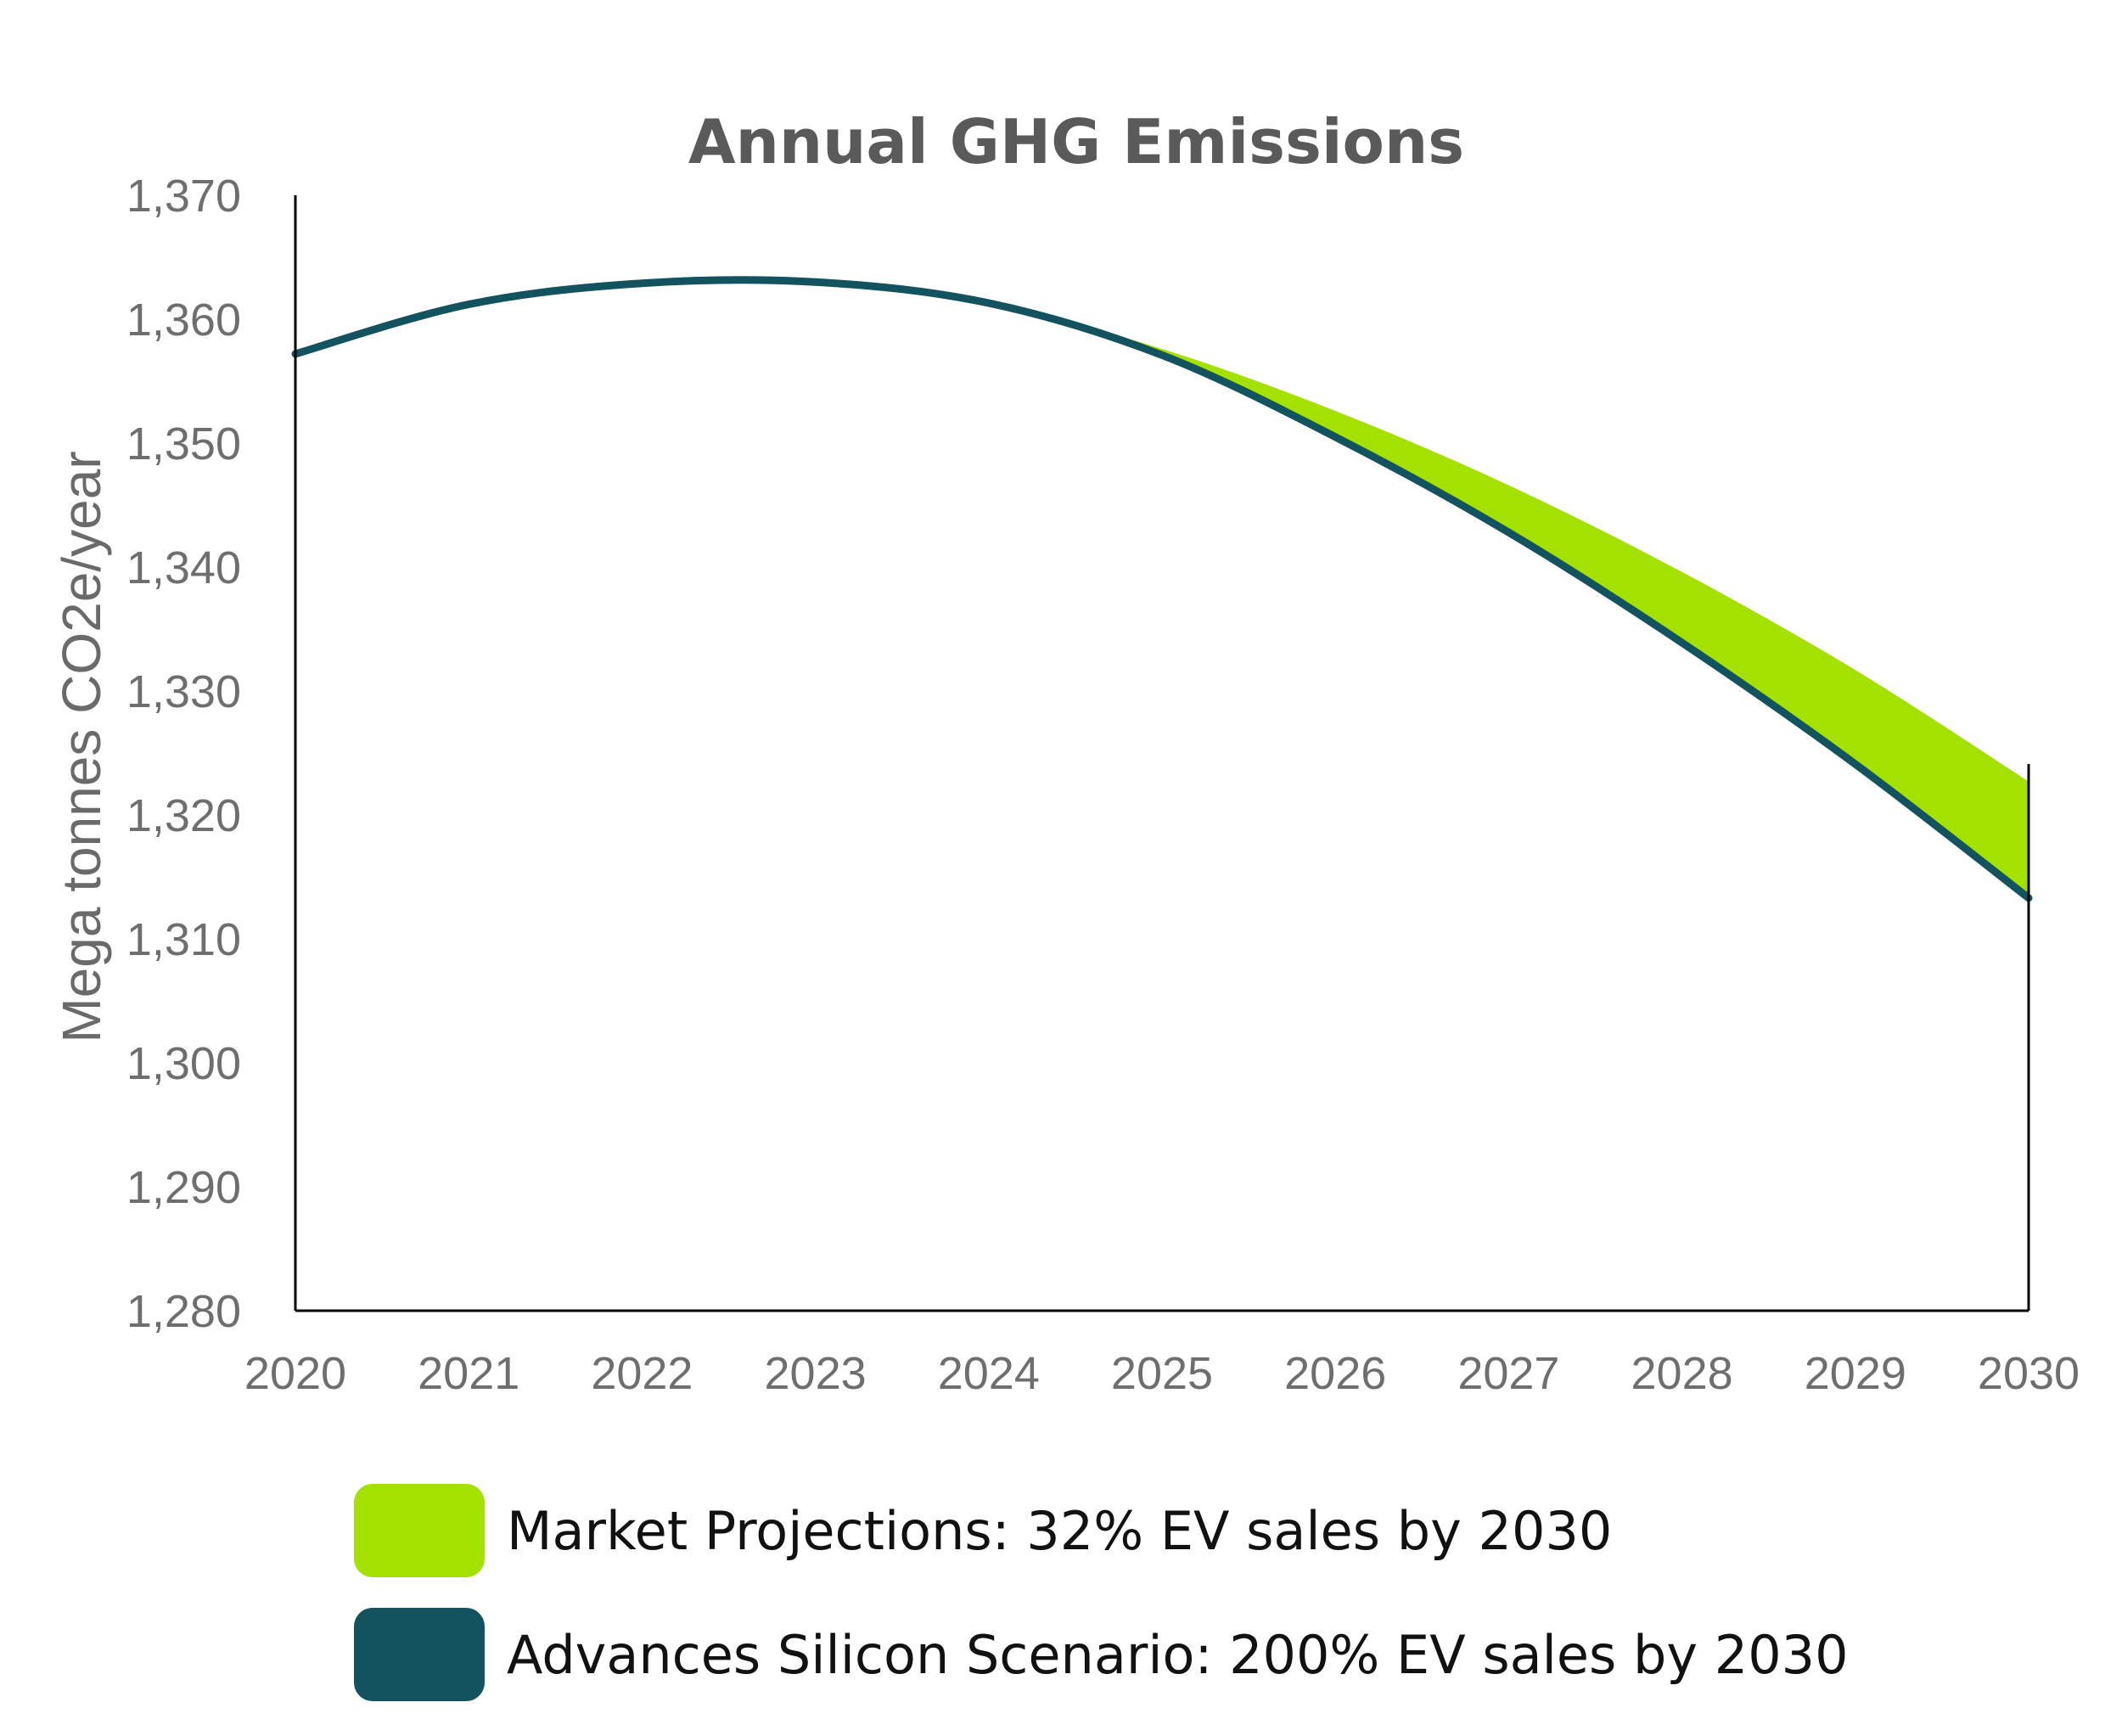  Describe the element at coordinates (183, 444) in the screenshot. I see `y-tick-label: 1,350` at that location.